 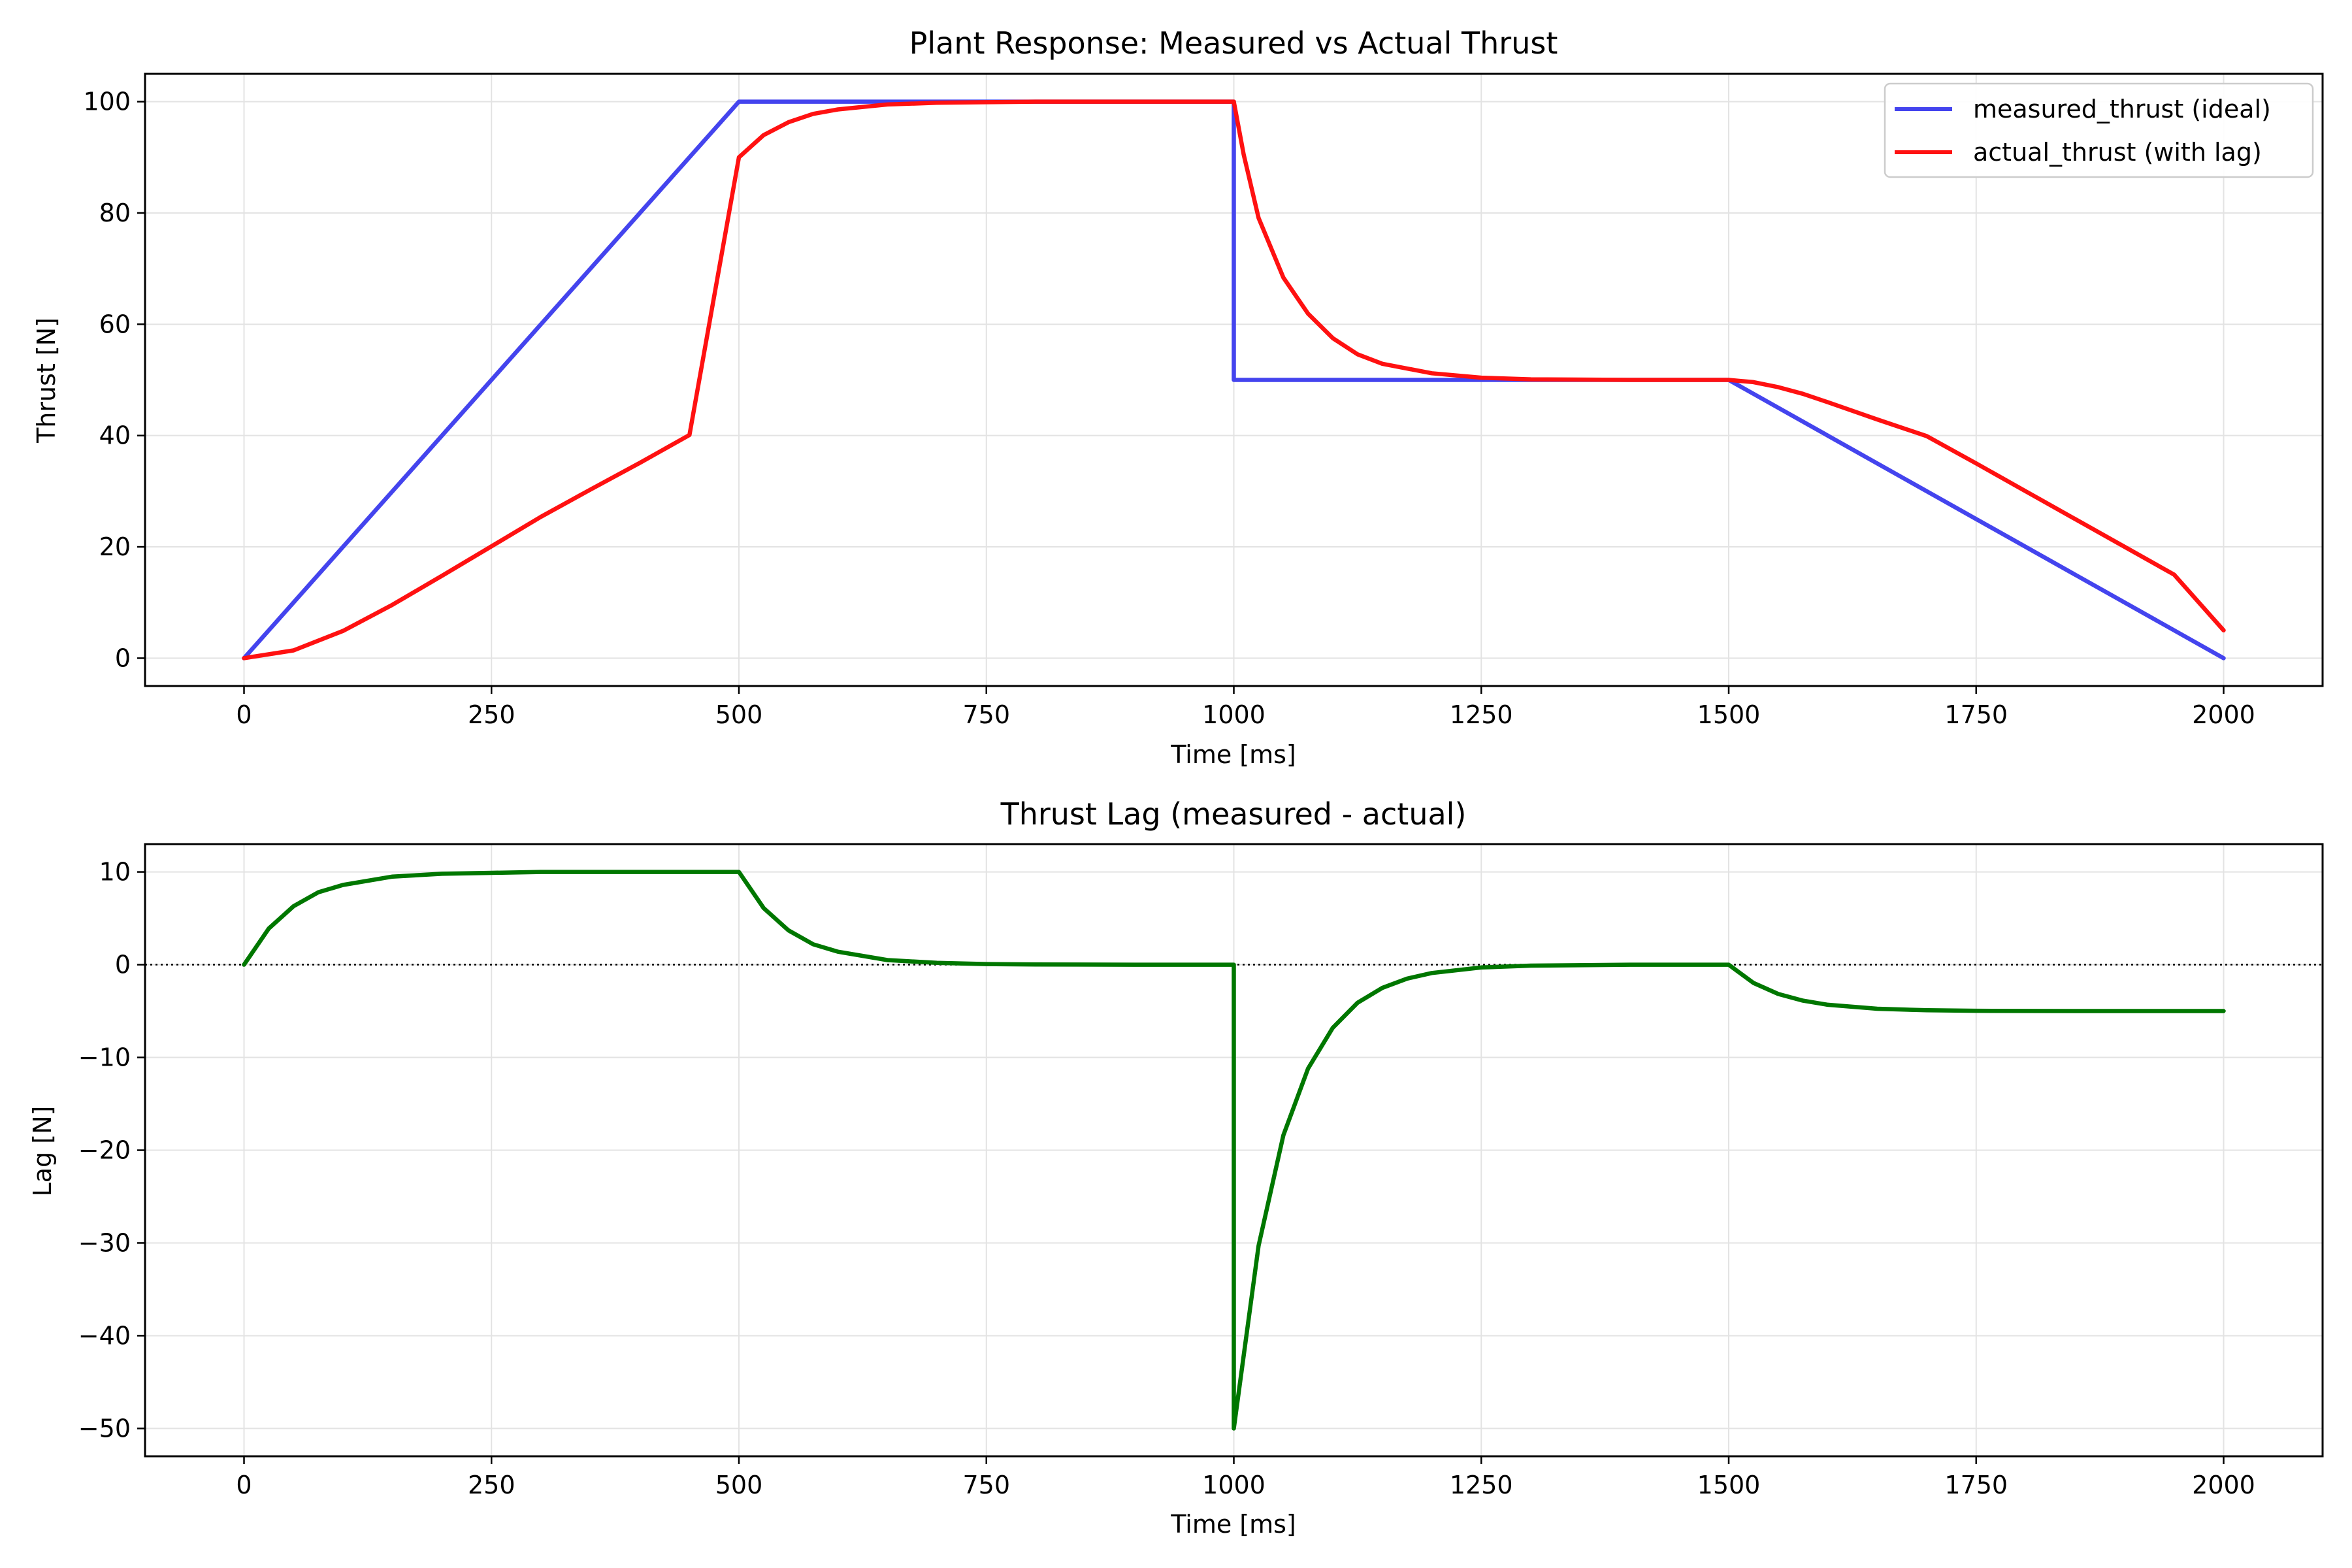 I want to click on lag-x-tick-label: 1750, so click(x=1976, y=1485).